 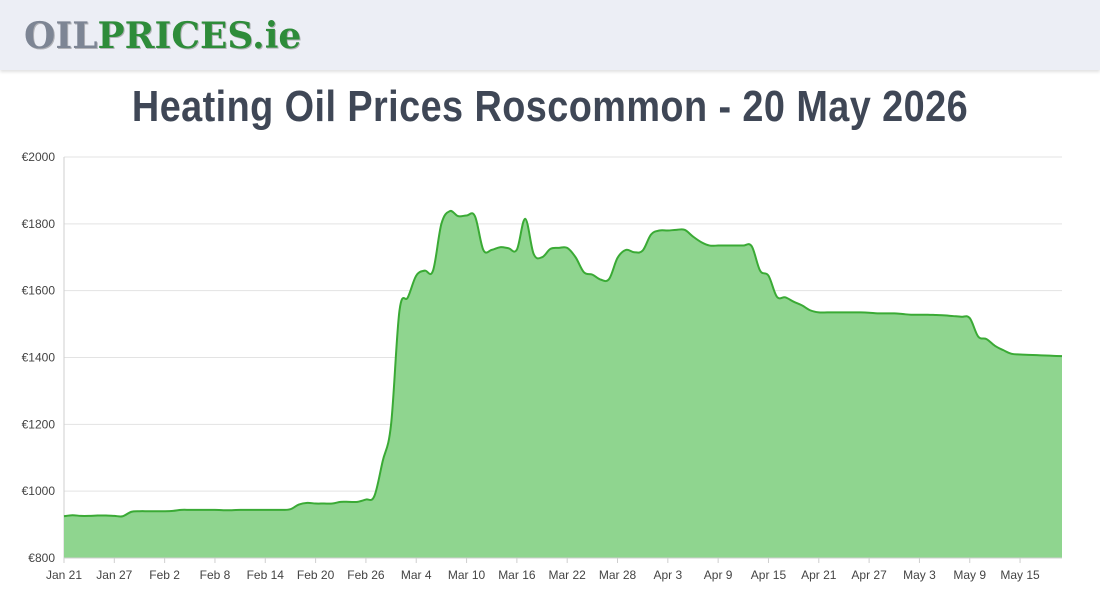 What do you see at coordinates (39, 424) in the screenshot?
I see `y-tick-label: €1200` at bounding box center [39, 424].